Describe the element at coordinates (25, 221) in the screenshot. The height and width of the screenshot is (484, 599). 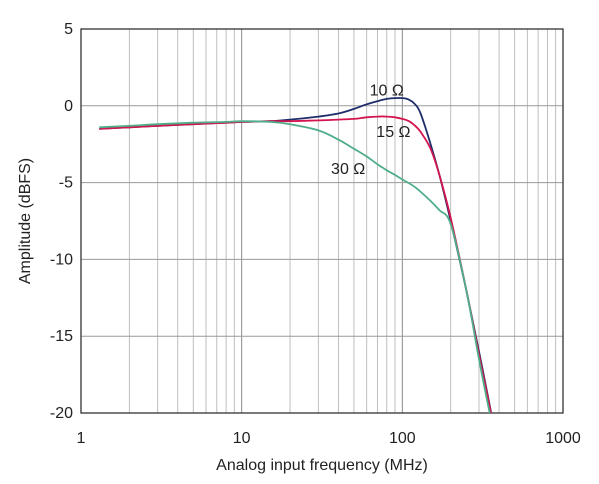
I see `y-axis-label: Amplitude (dBFS)` at that location.